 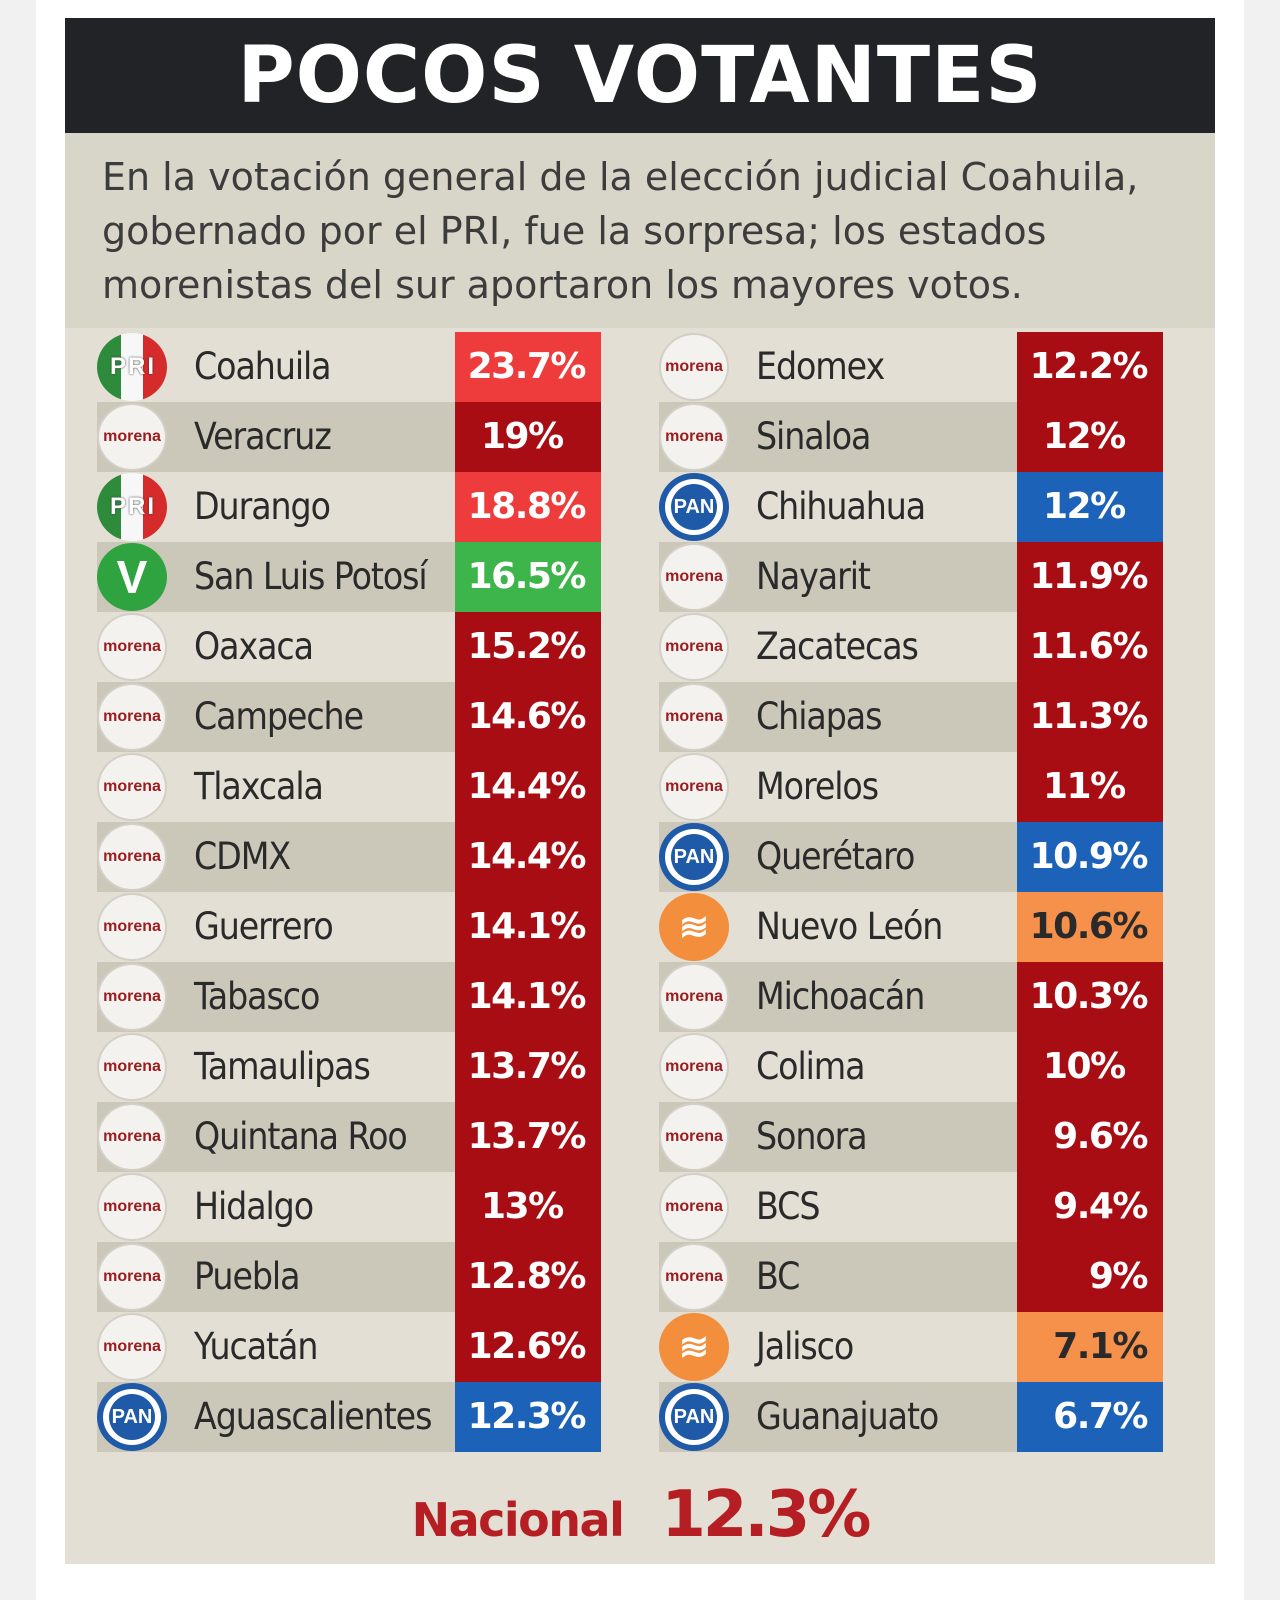 I want to click on state-name: San Luis Potosí, so click(x=311, y=576).